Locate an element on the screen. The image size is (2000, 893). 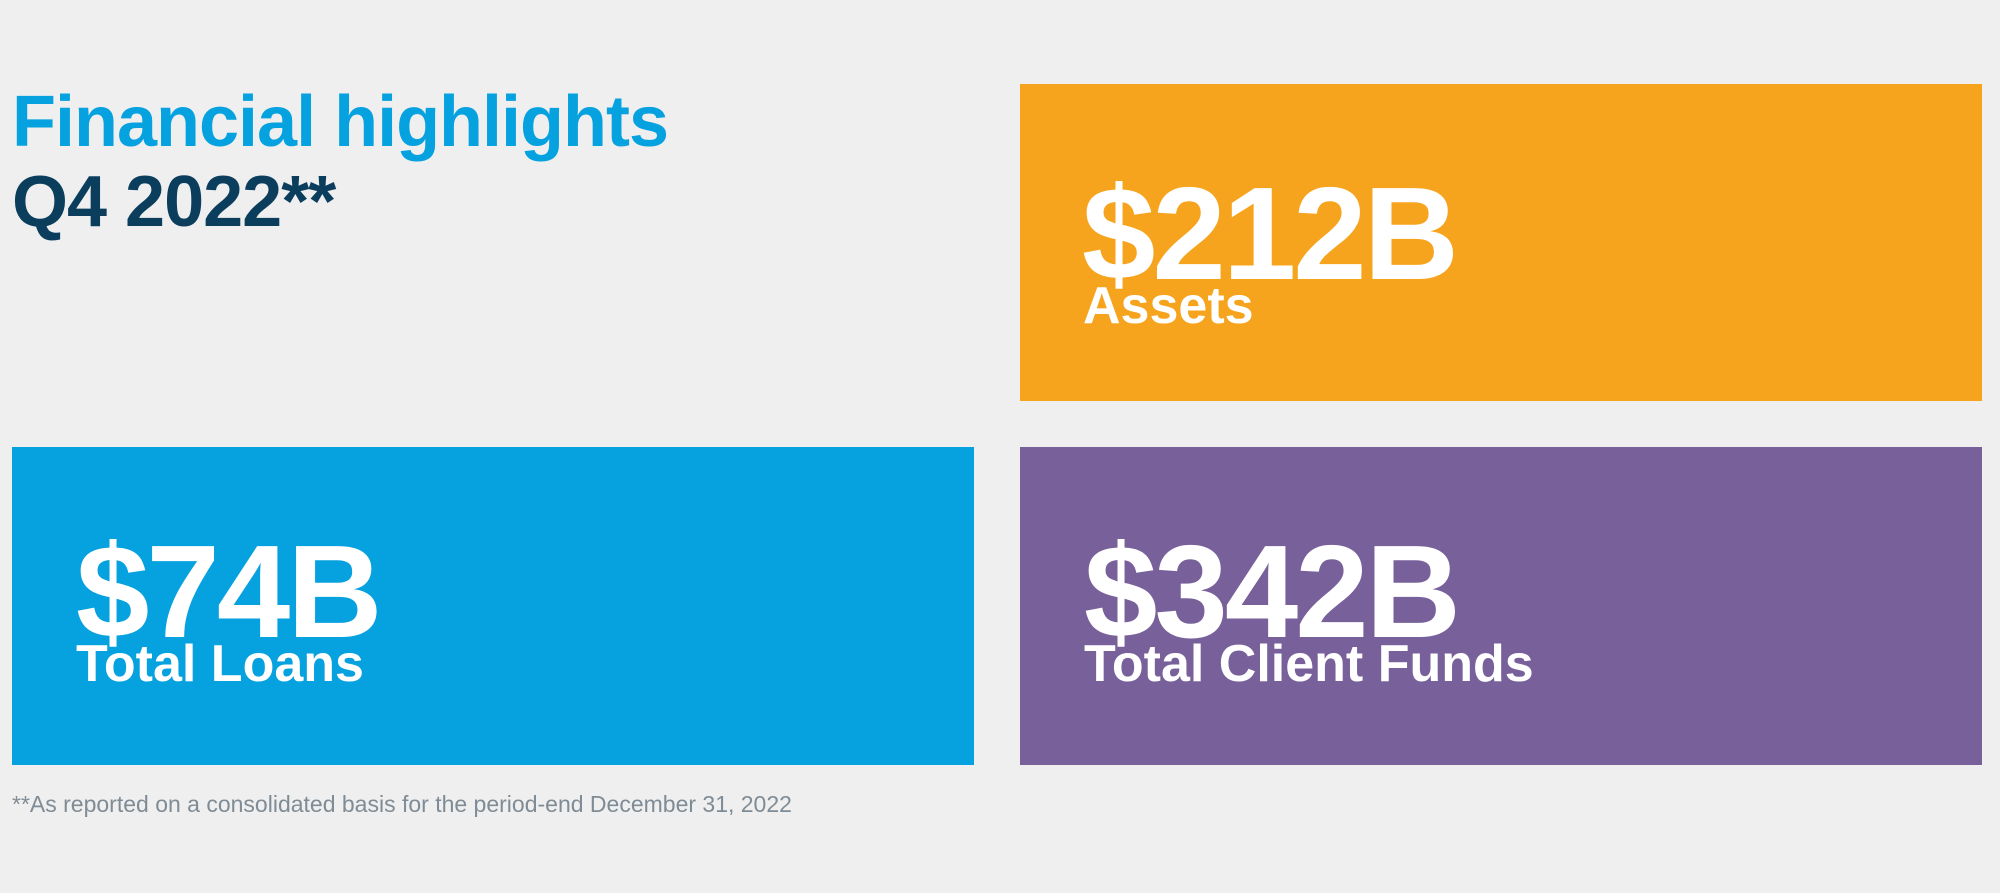
page-subtitle: Q4 2022** is located at coordinates (174, 202).